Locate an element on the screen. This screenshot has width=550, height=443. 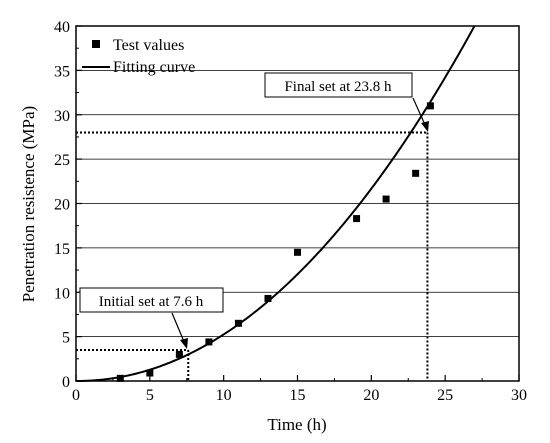
annotation-final-set: Final set at 23.8 h is located at coordinates (346, 102).